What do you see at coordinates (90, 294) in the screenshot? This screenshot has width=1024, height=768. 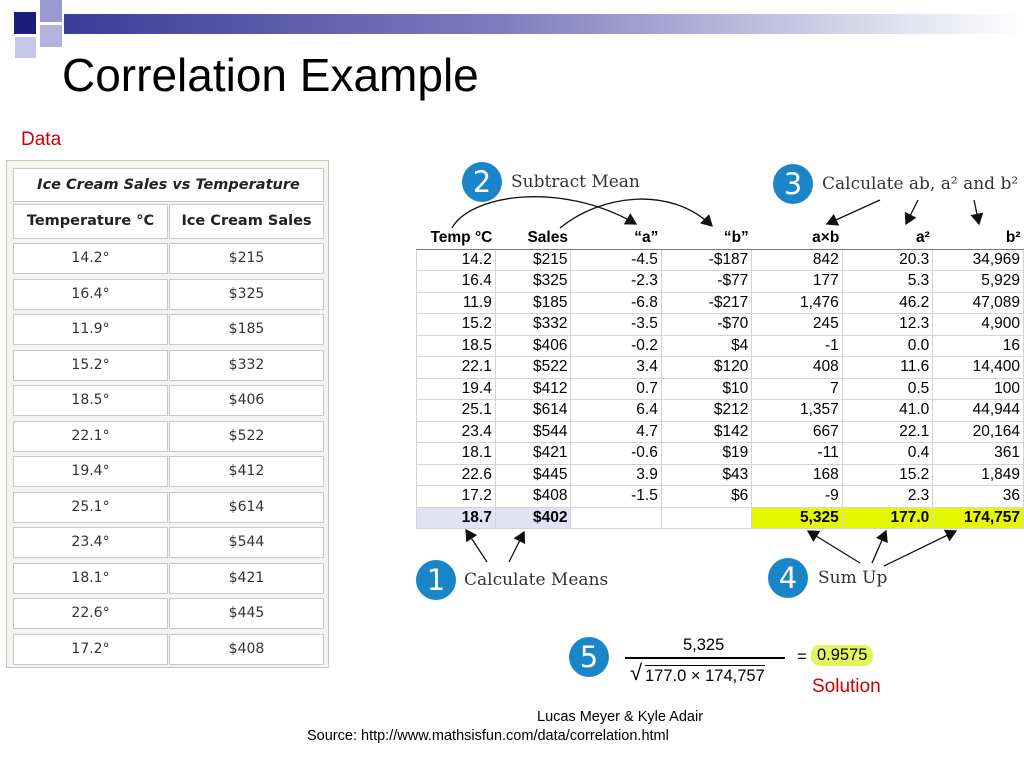 I see `temperature-cell: 16.4°` at bounding box center [90, 294].